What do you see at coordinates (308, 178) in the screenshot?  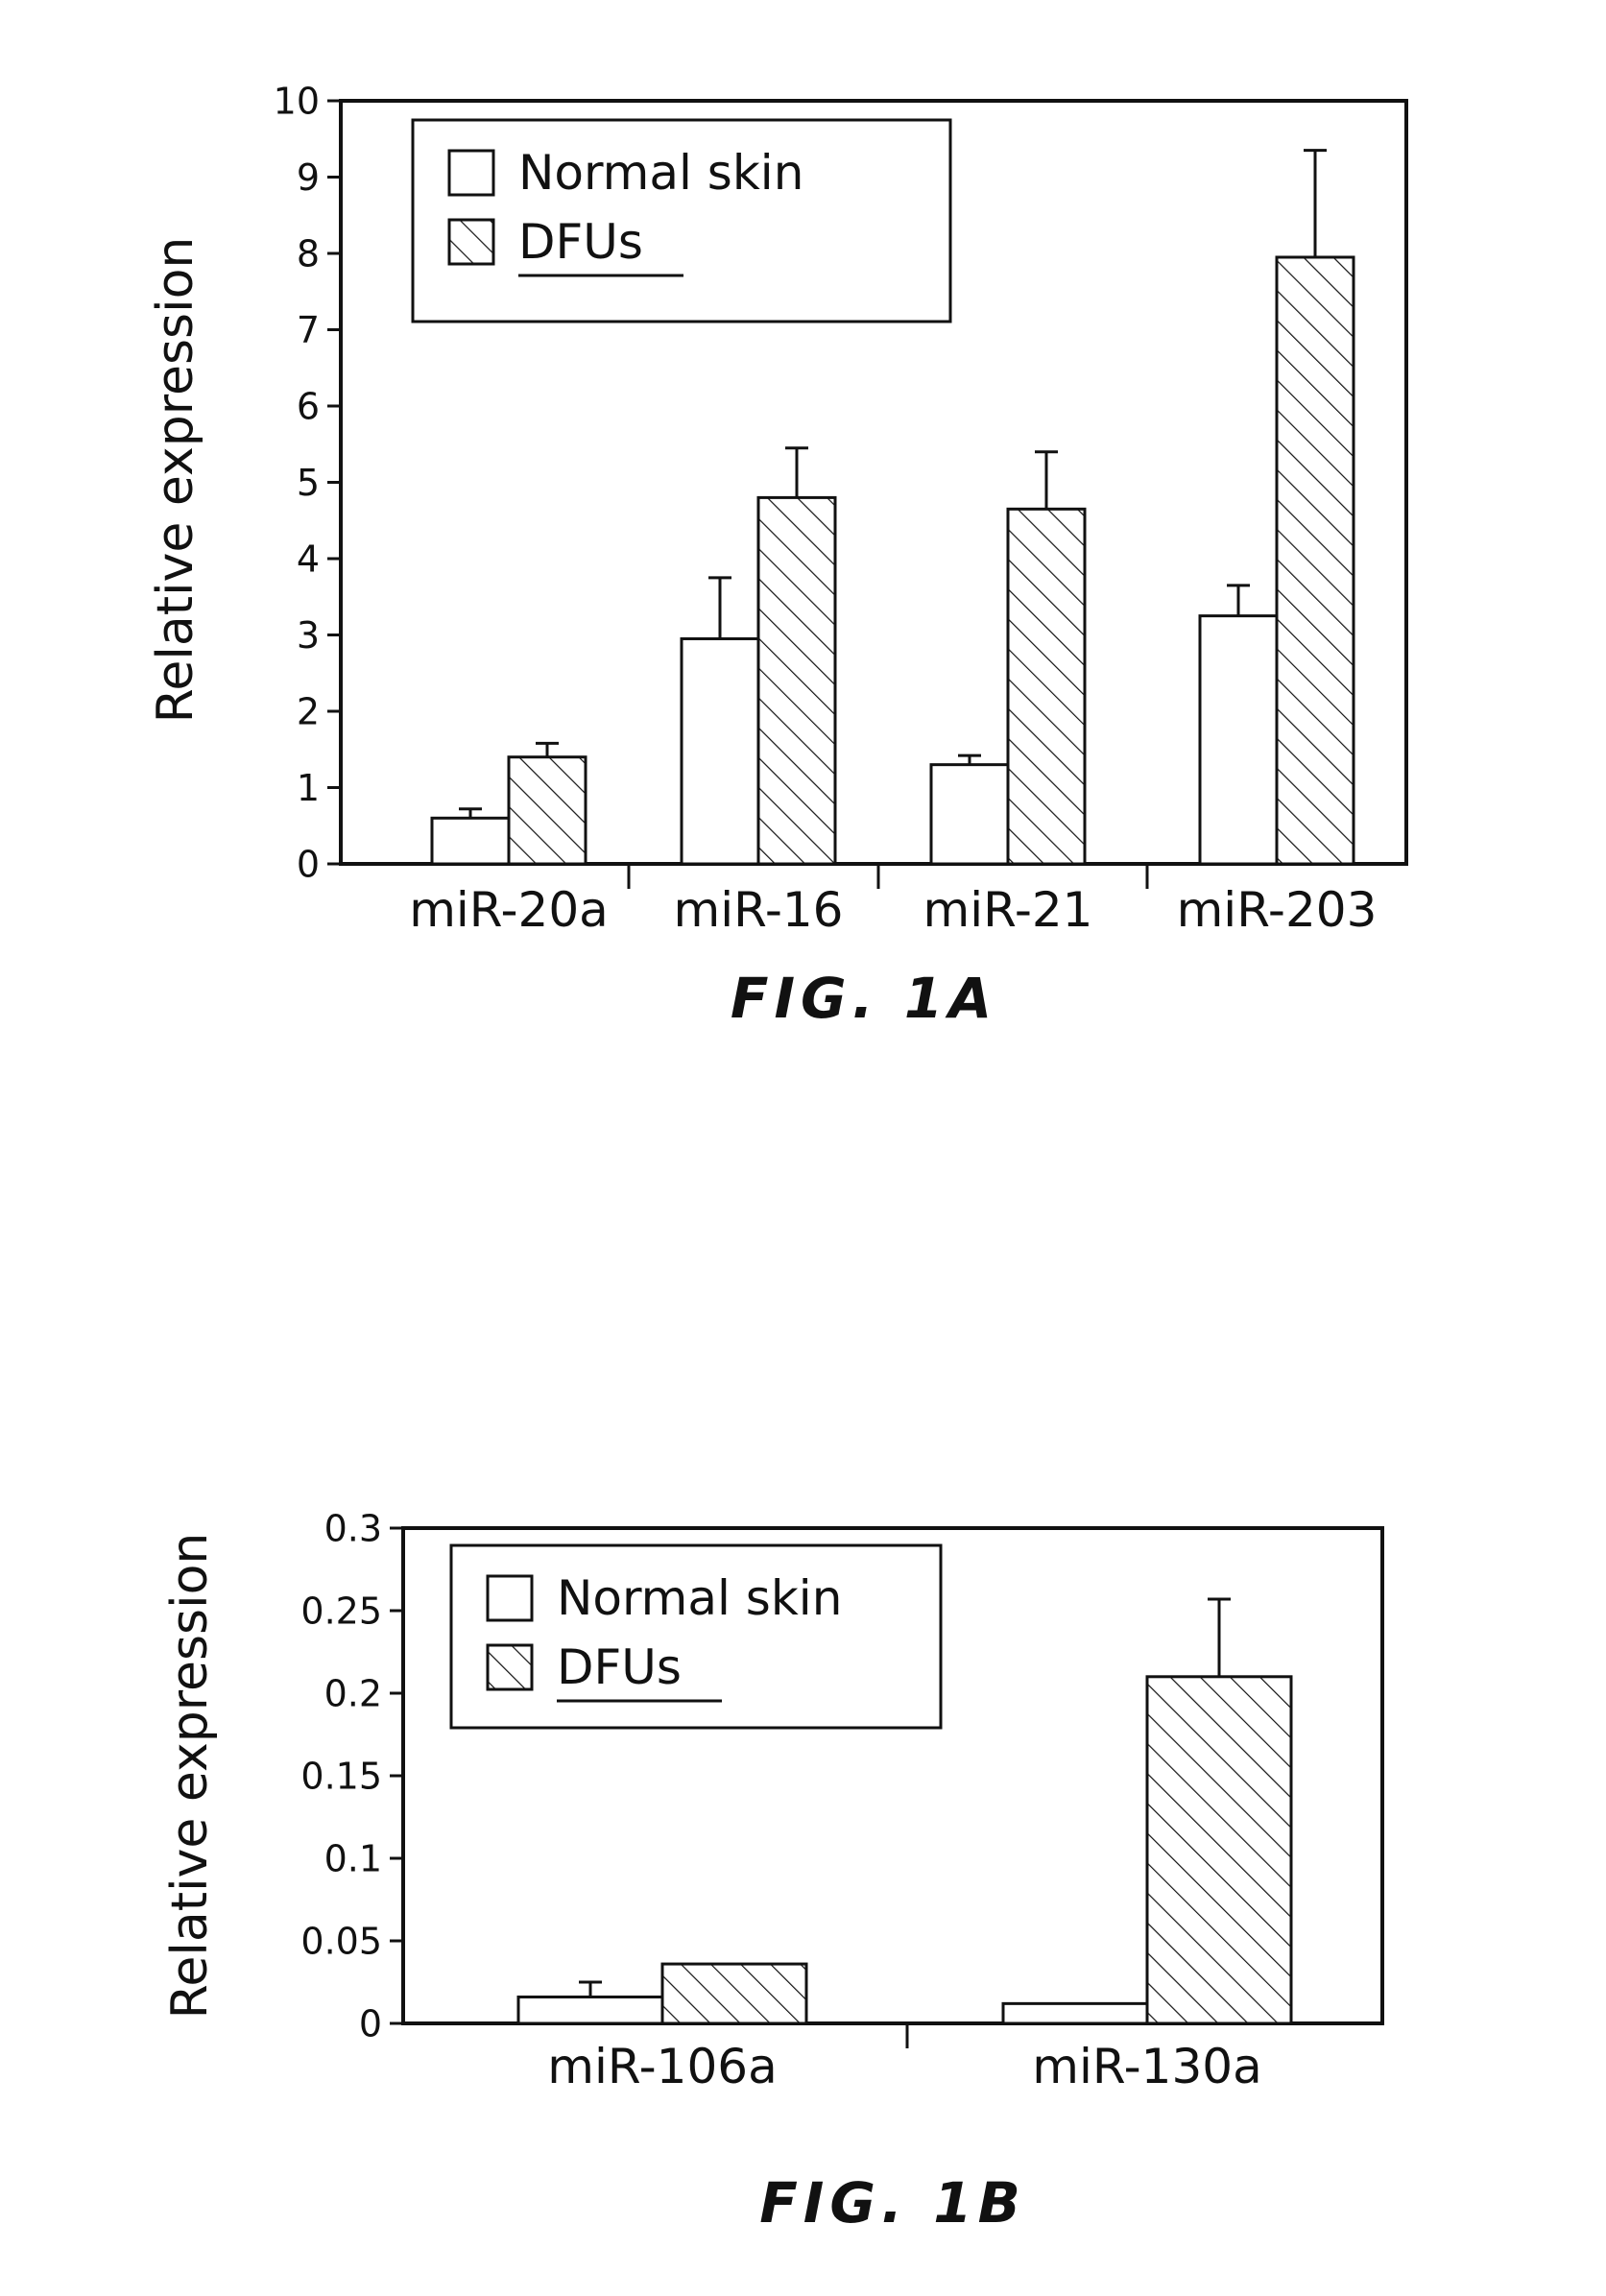 I see `y-tick-label: 9` at bounding box center [308, 178].